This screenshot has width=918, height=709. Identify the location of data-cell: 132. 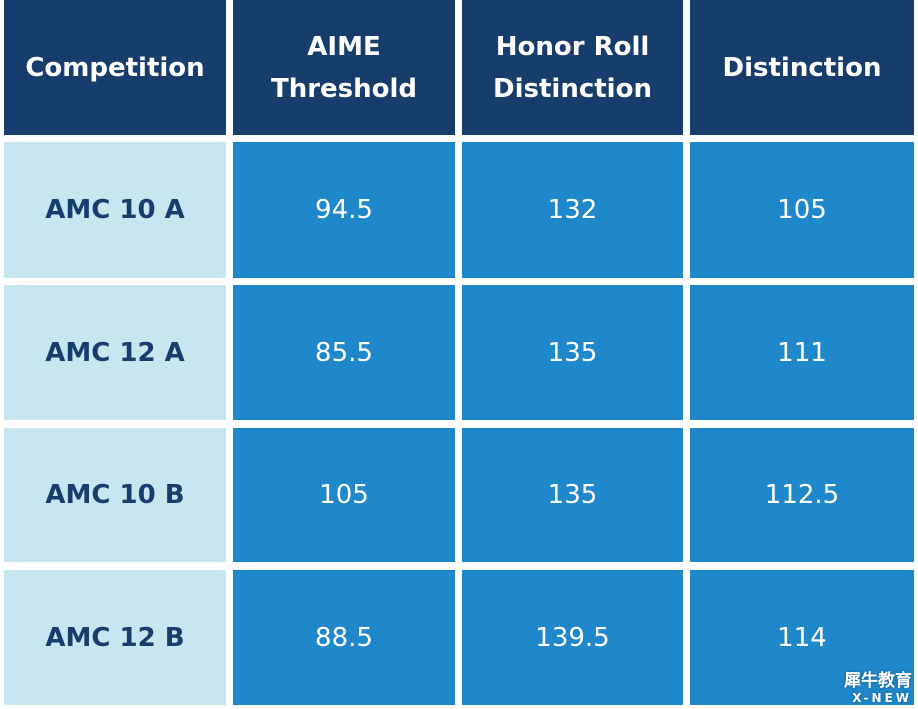
(572, 210).